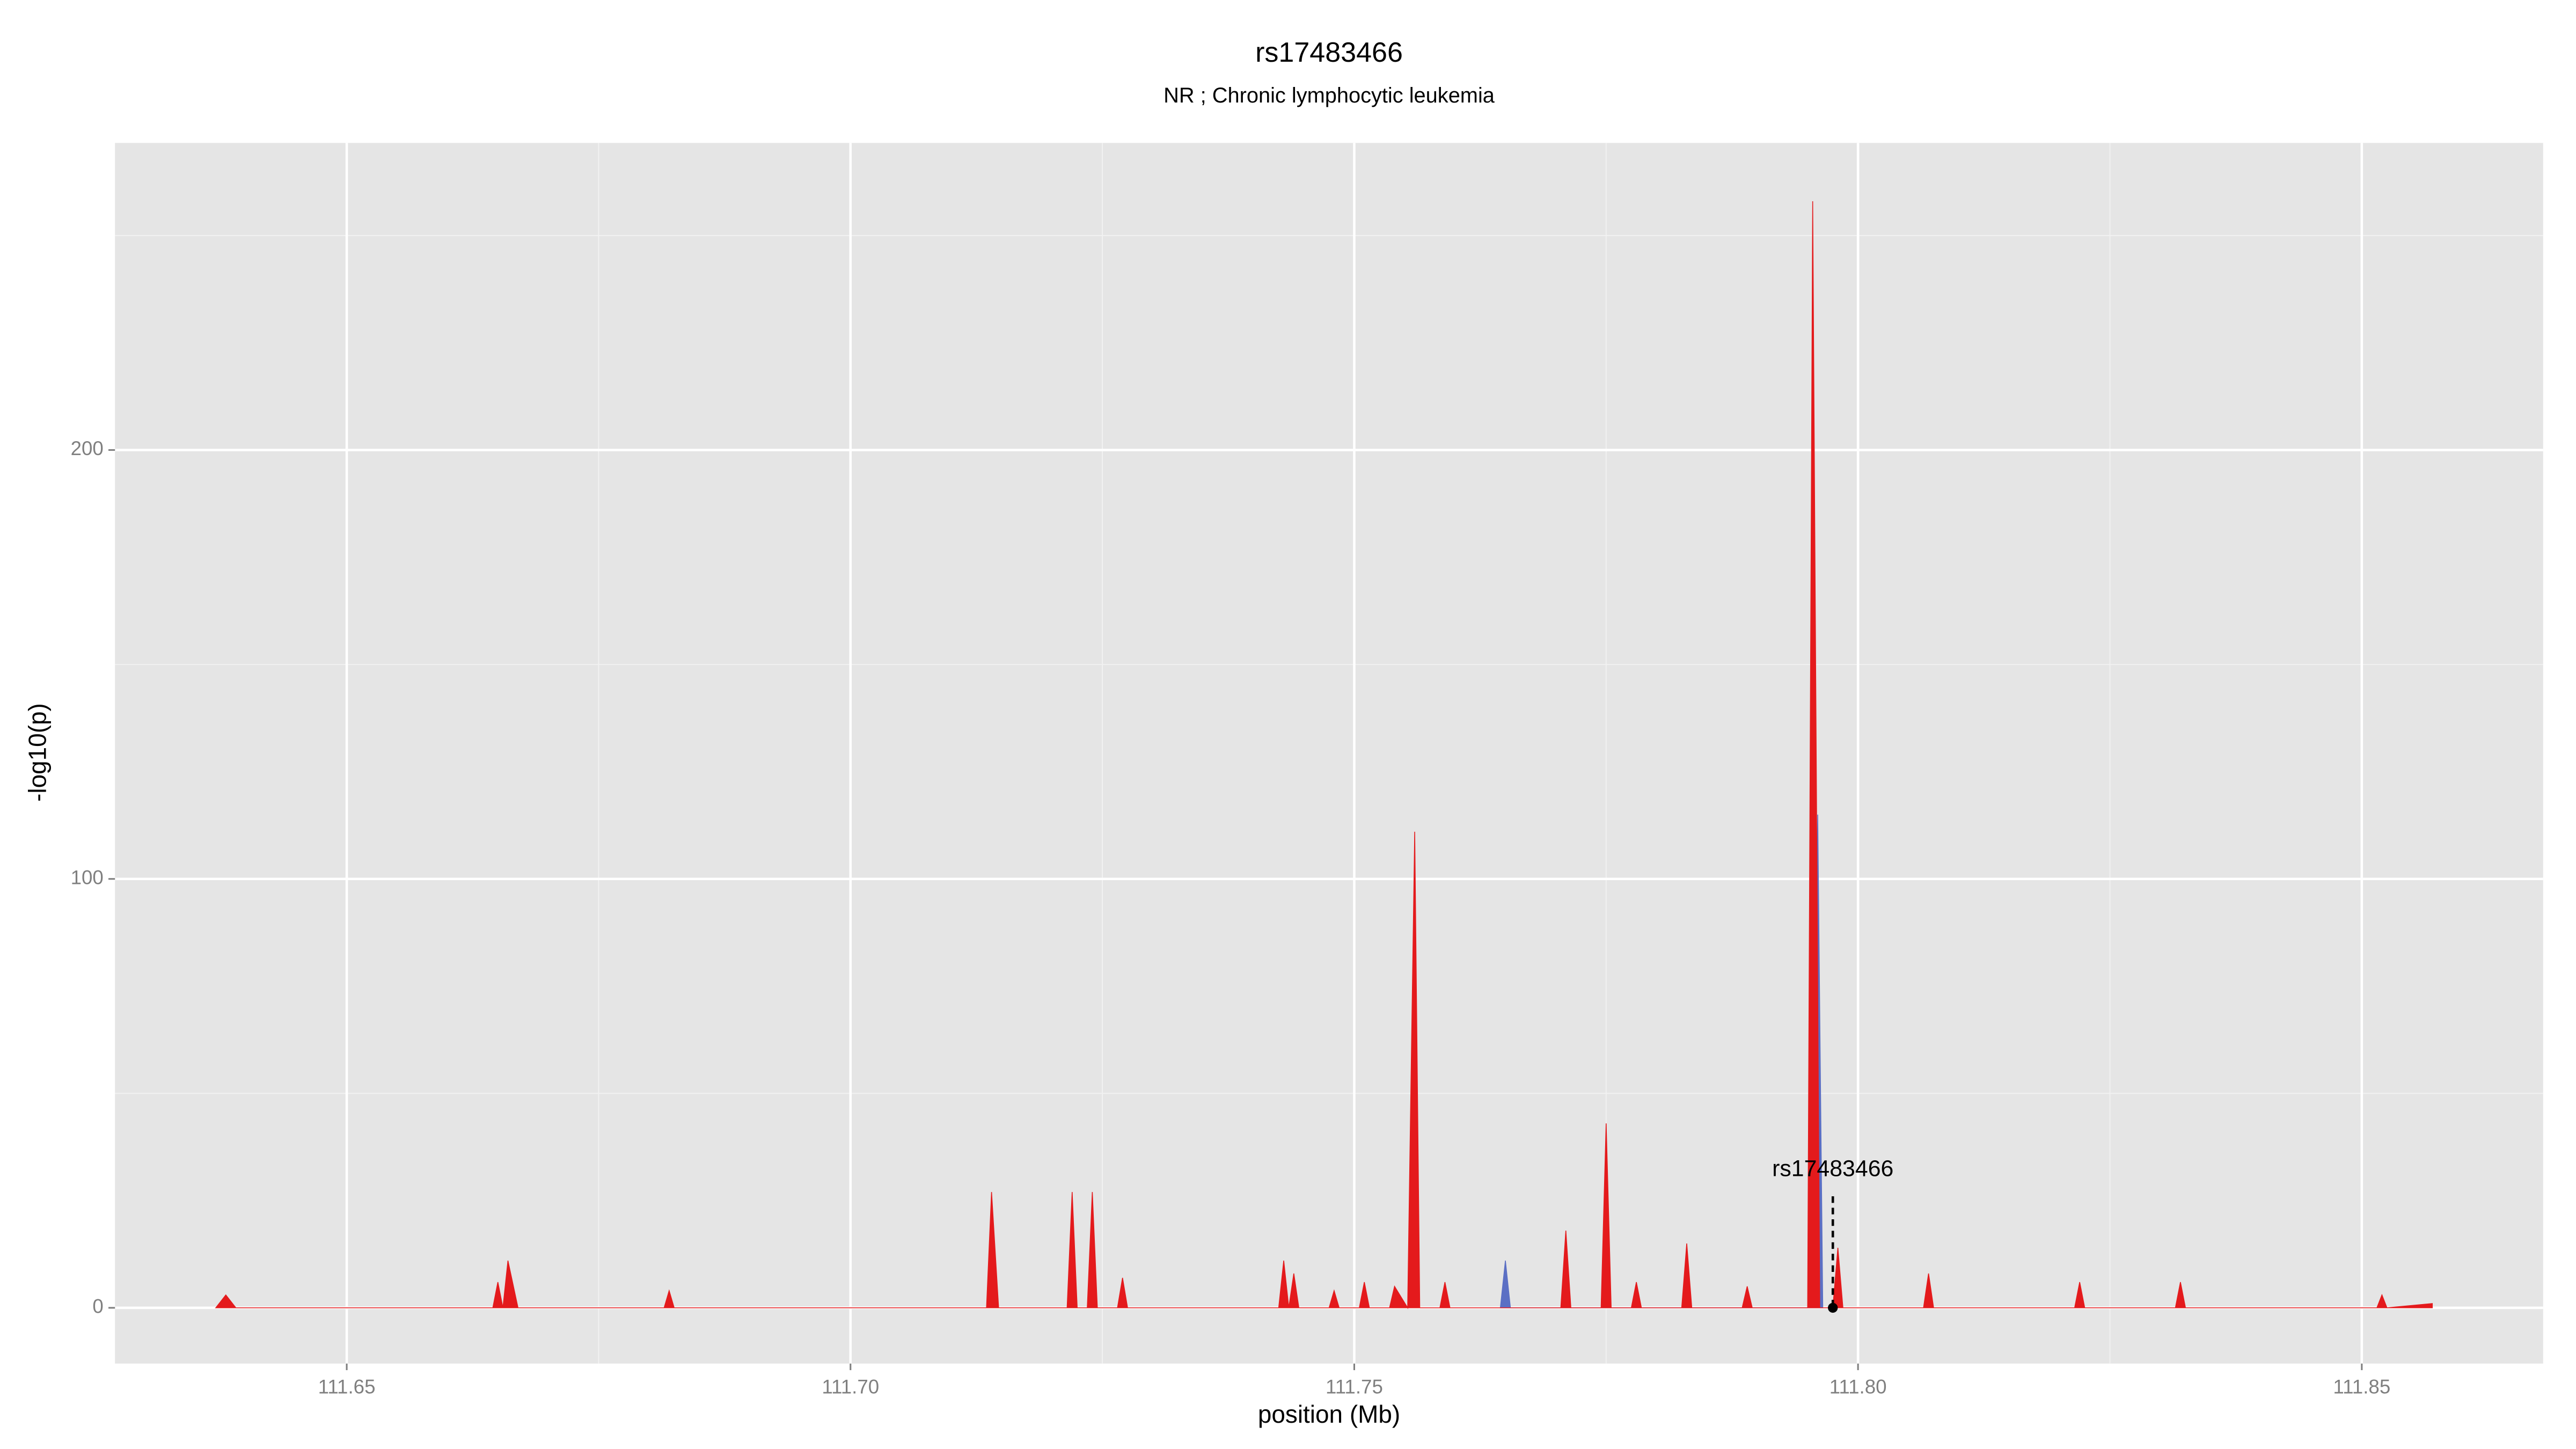 The width and height of the screenshot is (2576, 1449). What do you see at coordinates (347, 1386) in the screenshot?
I see `x-tick-label: 111.65` at bounding box center [347, 1386].